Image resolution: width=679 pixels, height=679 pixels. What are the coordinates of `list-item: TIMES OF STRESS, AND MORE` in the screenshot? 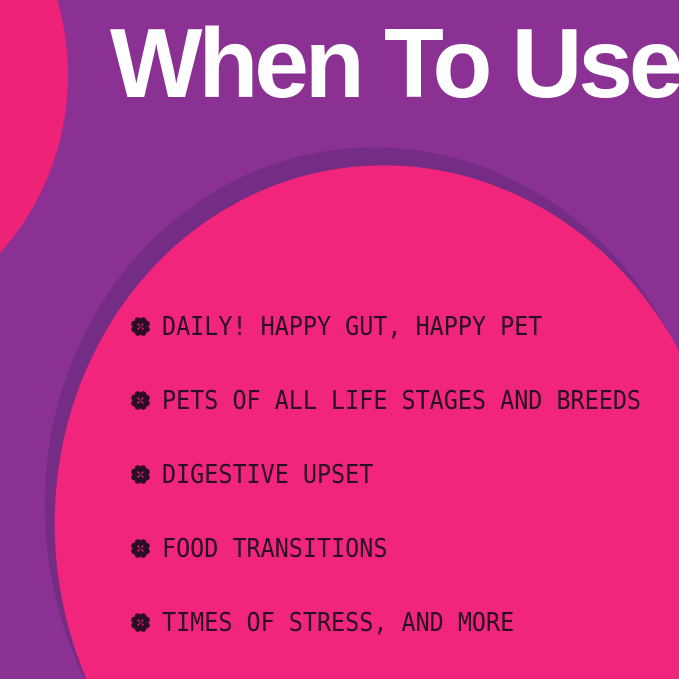 It's located at (404, 622).